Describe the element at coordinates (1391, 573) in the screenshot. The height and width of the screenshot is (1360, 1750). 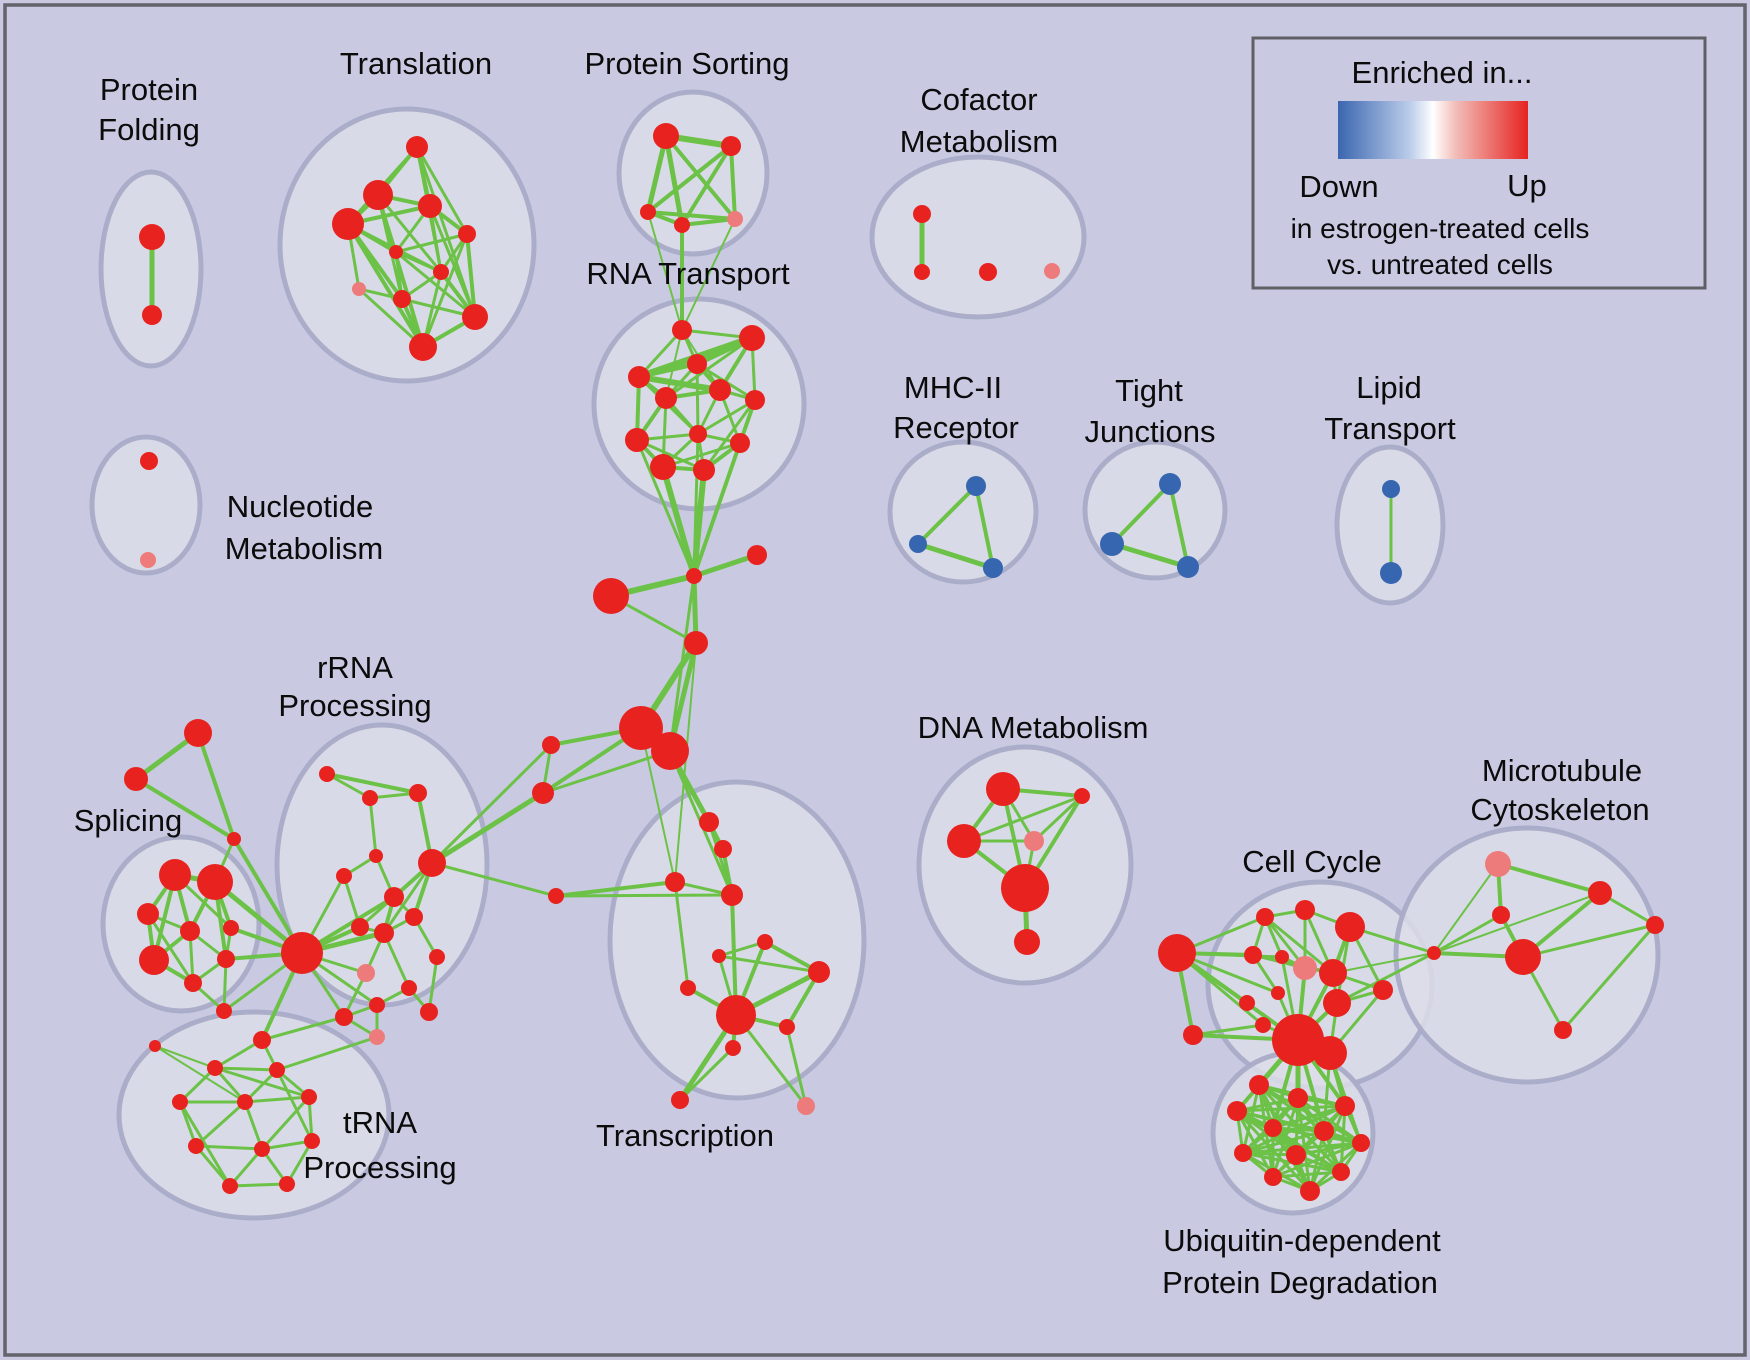
I see `node-lp1` at that location.